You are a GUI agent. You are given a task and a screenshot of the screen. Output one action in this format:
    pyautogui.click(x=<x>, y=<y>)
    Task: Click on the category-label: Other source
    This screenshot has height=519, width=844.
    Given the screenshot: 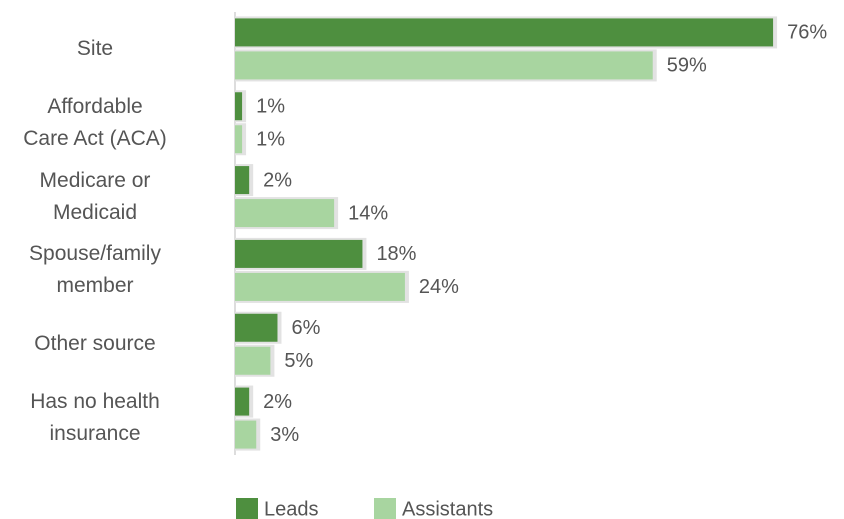 What is the action you would take?
    pyautogui.click(x=95, y=344)
    